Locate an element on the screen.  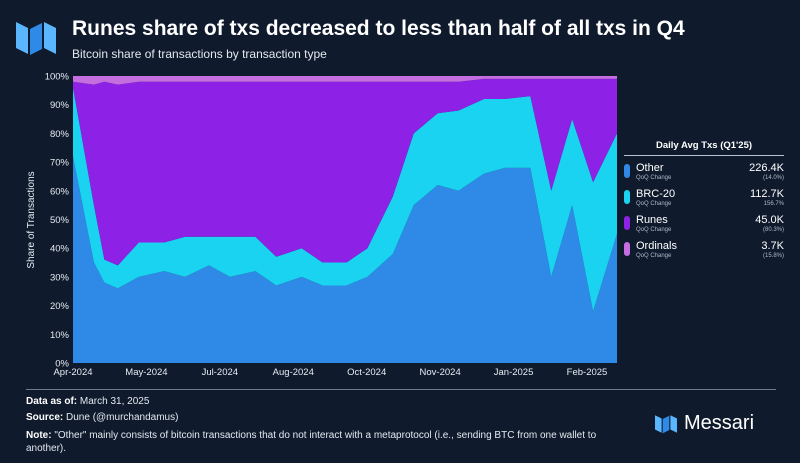
legend-value: 45.0K is located at coordinates (769, 220).